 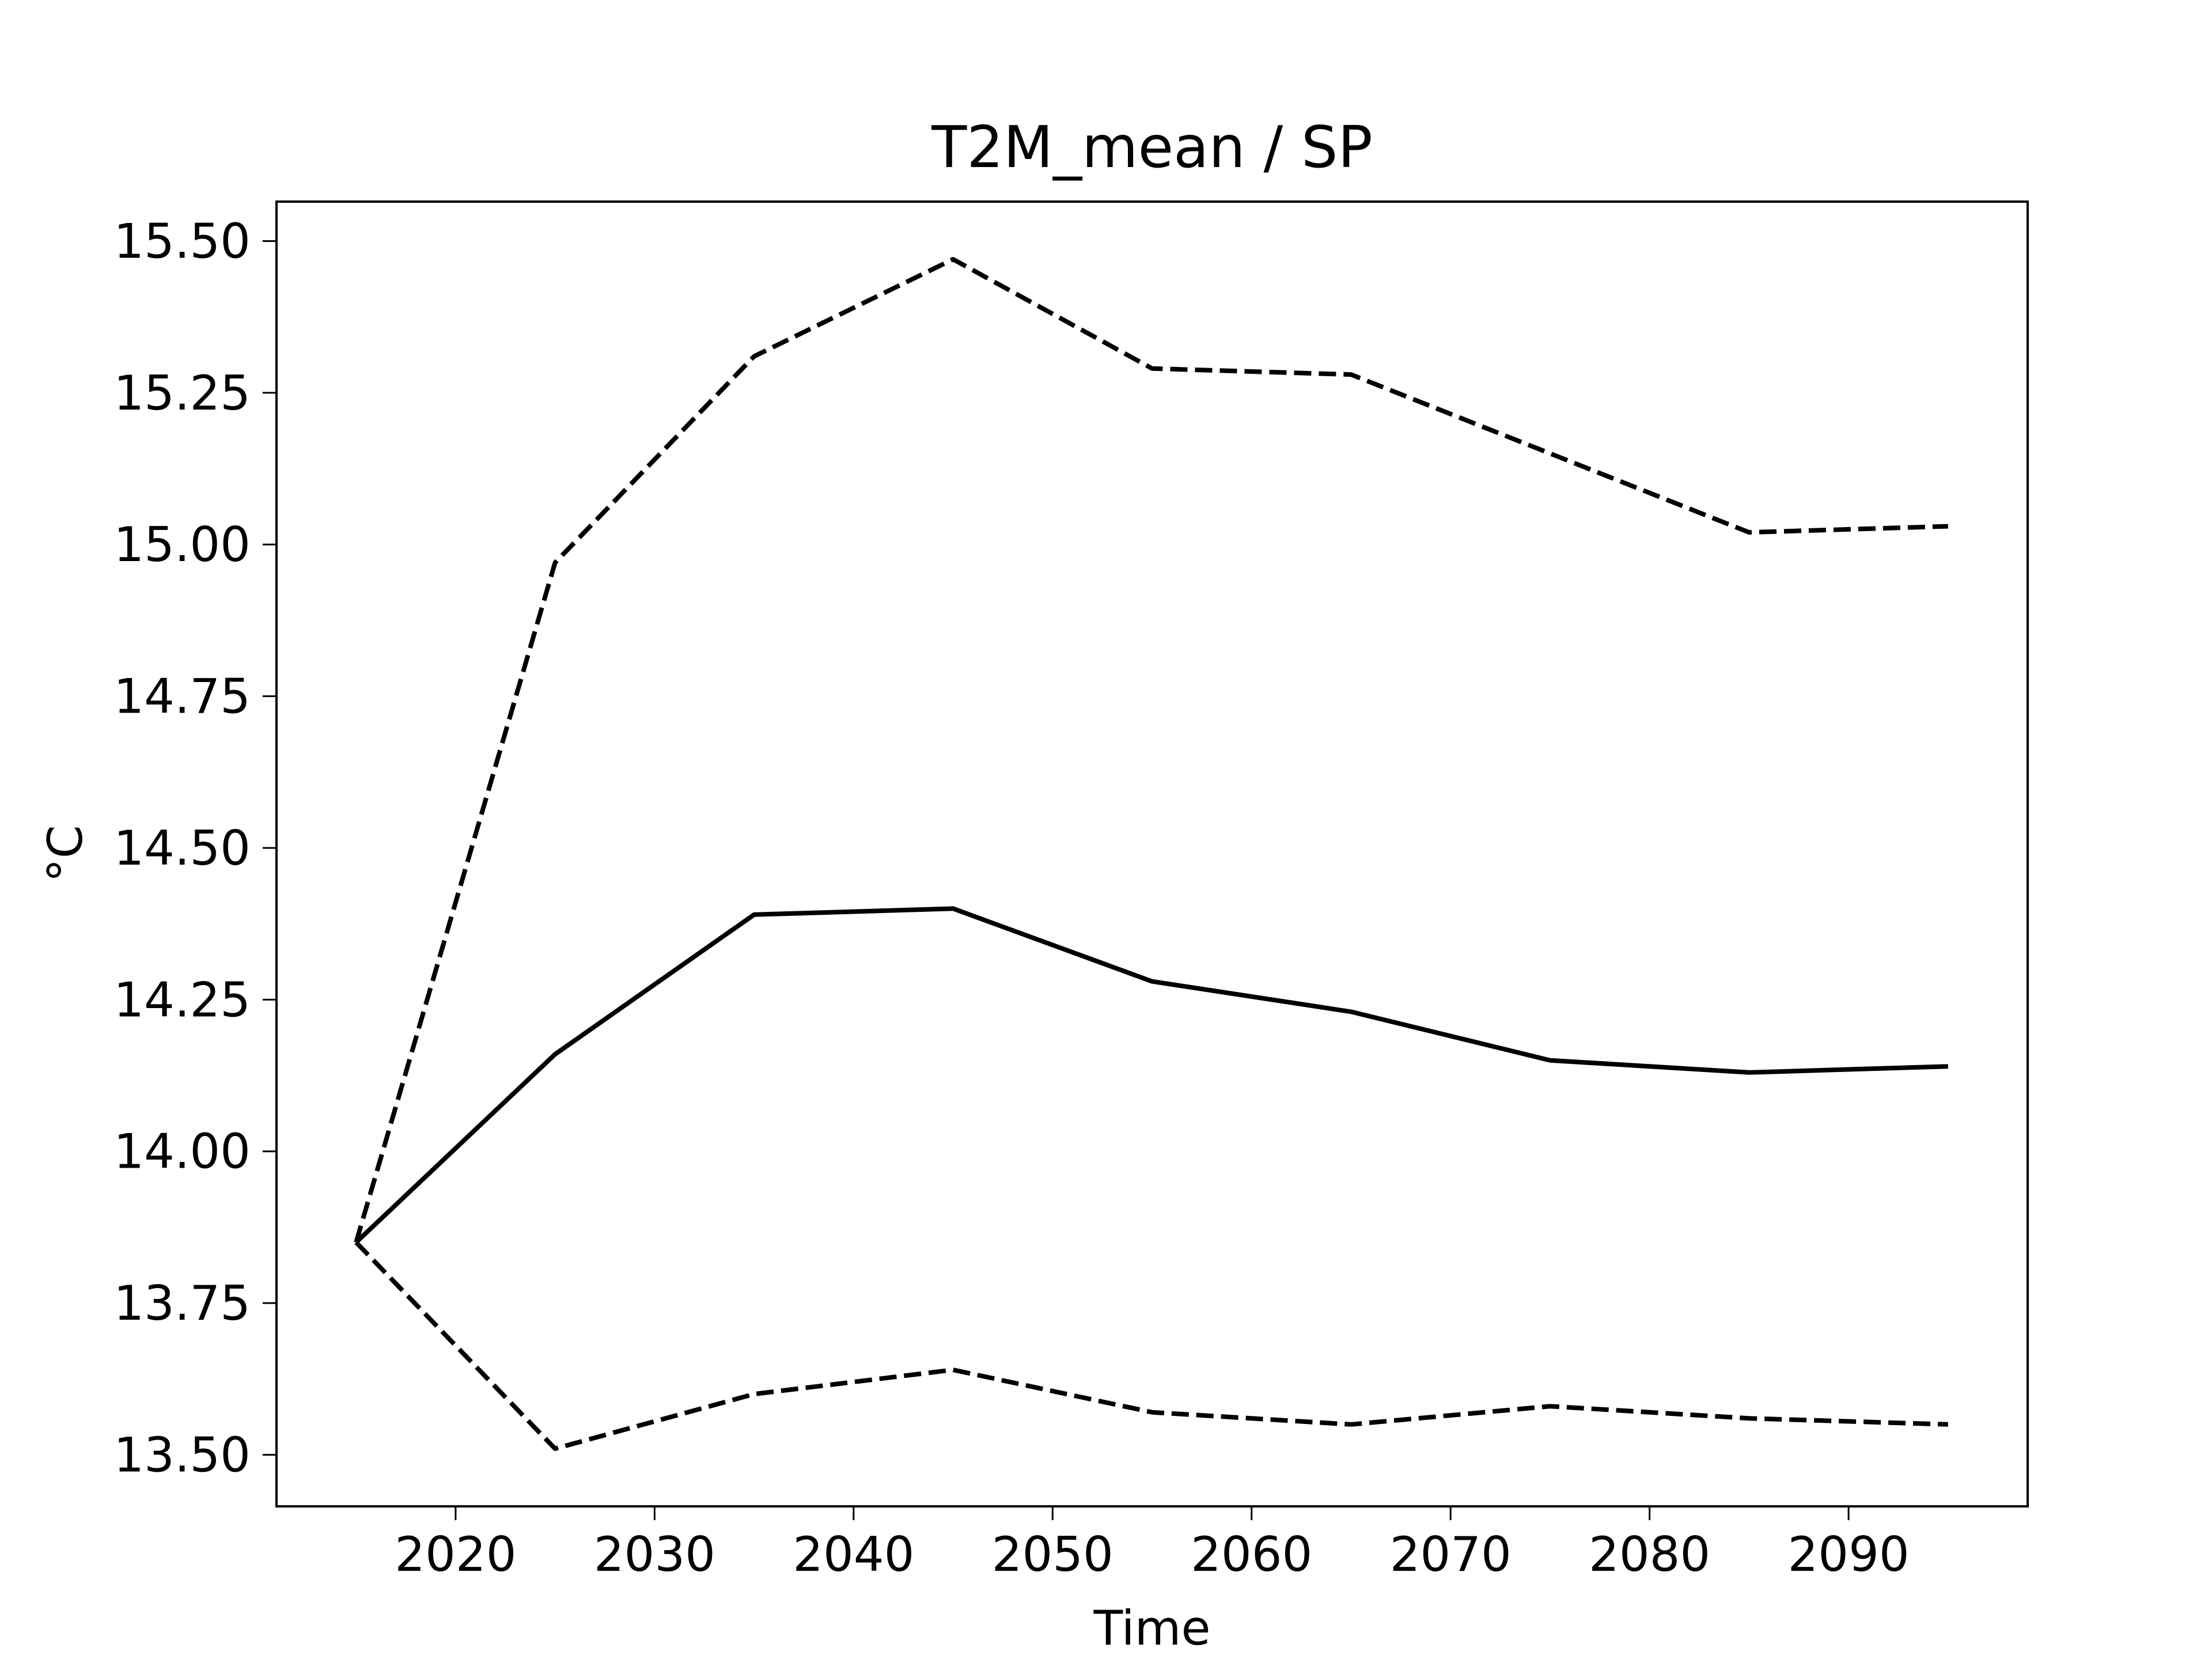 What do you see at coordinates (65, 853) in the screenshot?
I see `y-axis-label: °C` at bounding box center [65, 853].